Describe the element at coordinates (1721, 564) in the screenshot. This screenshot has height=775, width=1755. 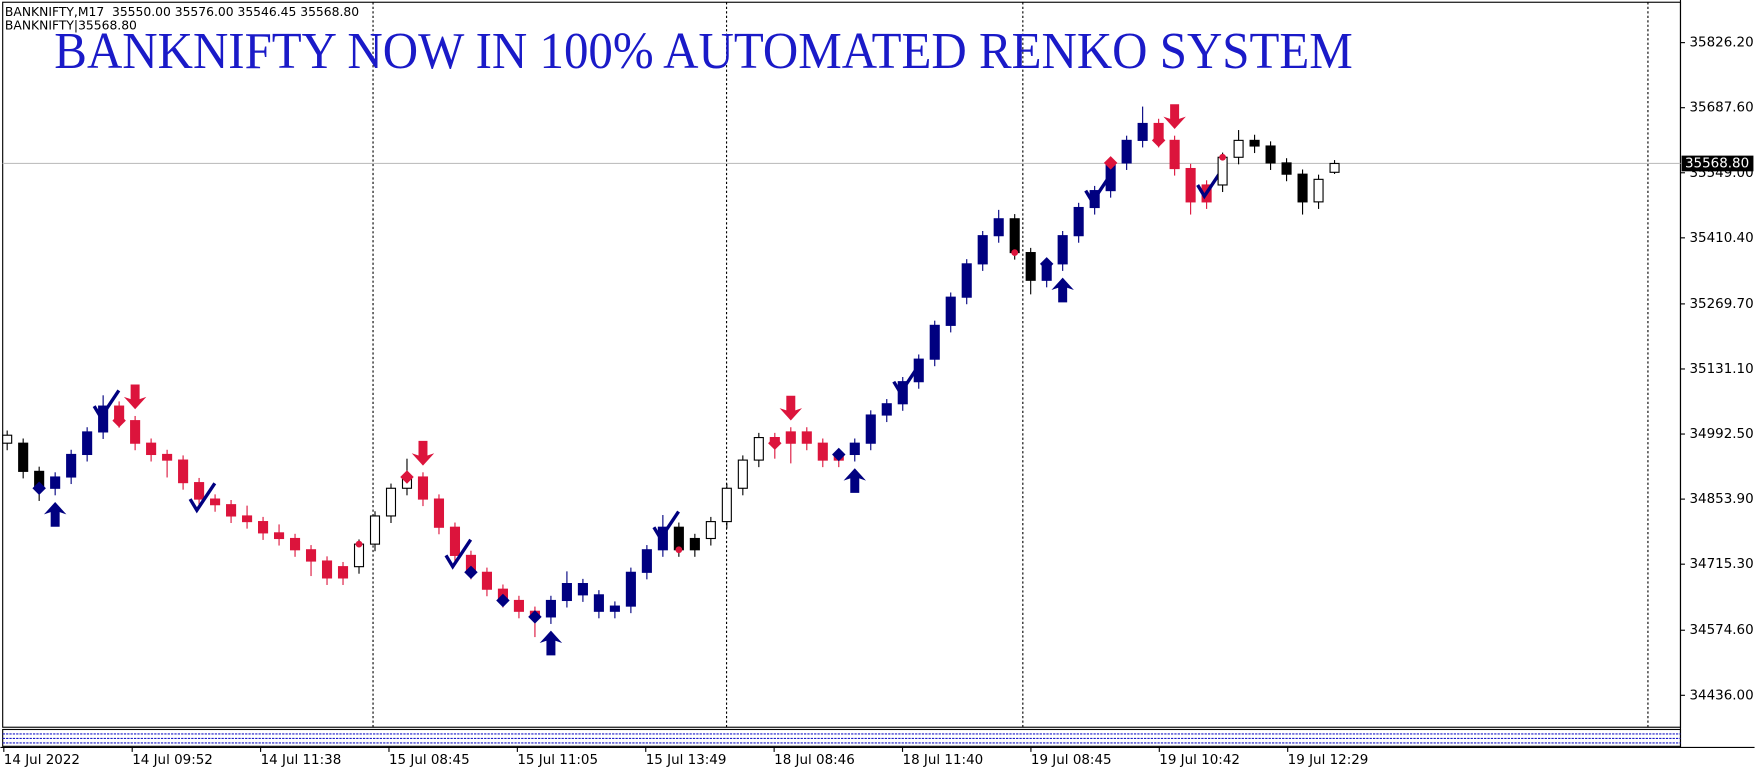
I see `y-tick-label: 34715.30` at that location.